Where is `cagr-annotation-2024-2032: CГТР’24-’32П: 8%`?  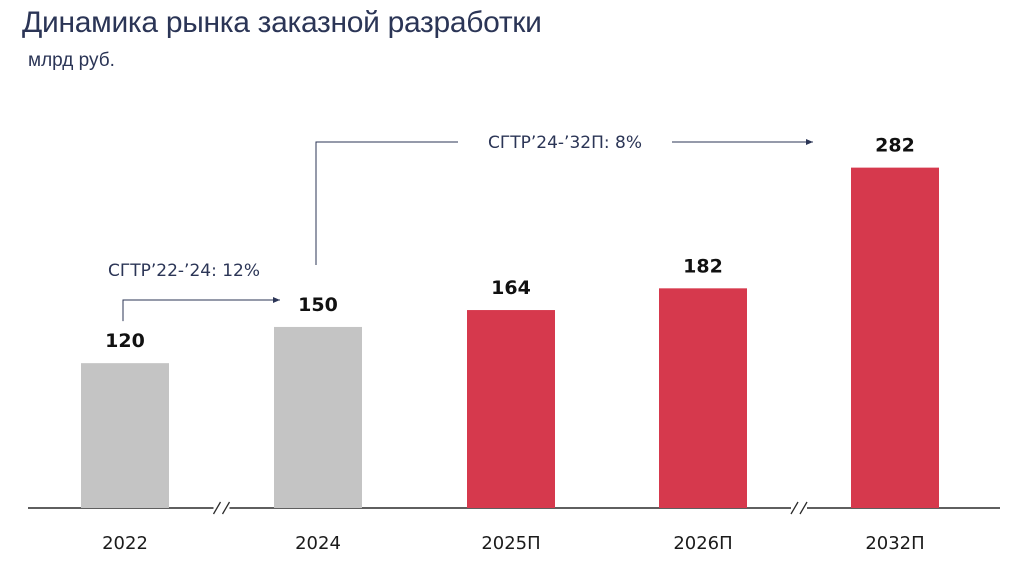 cagr-annotation-2024-2032: CГТР’24-’32П: 8% is located at coordinates (564, 199).